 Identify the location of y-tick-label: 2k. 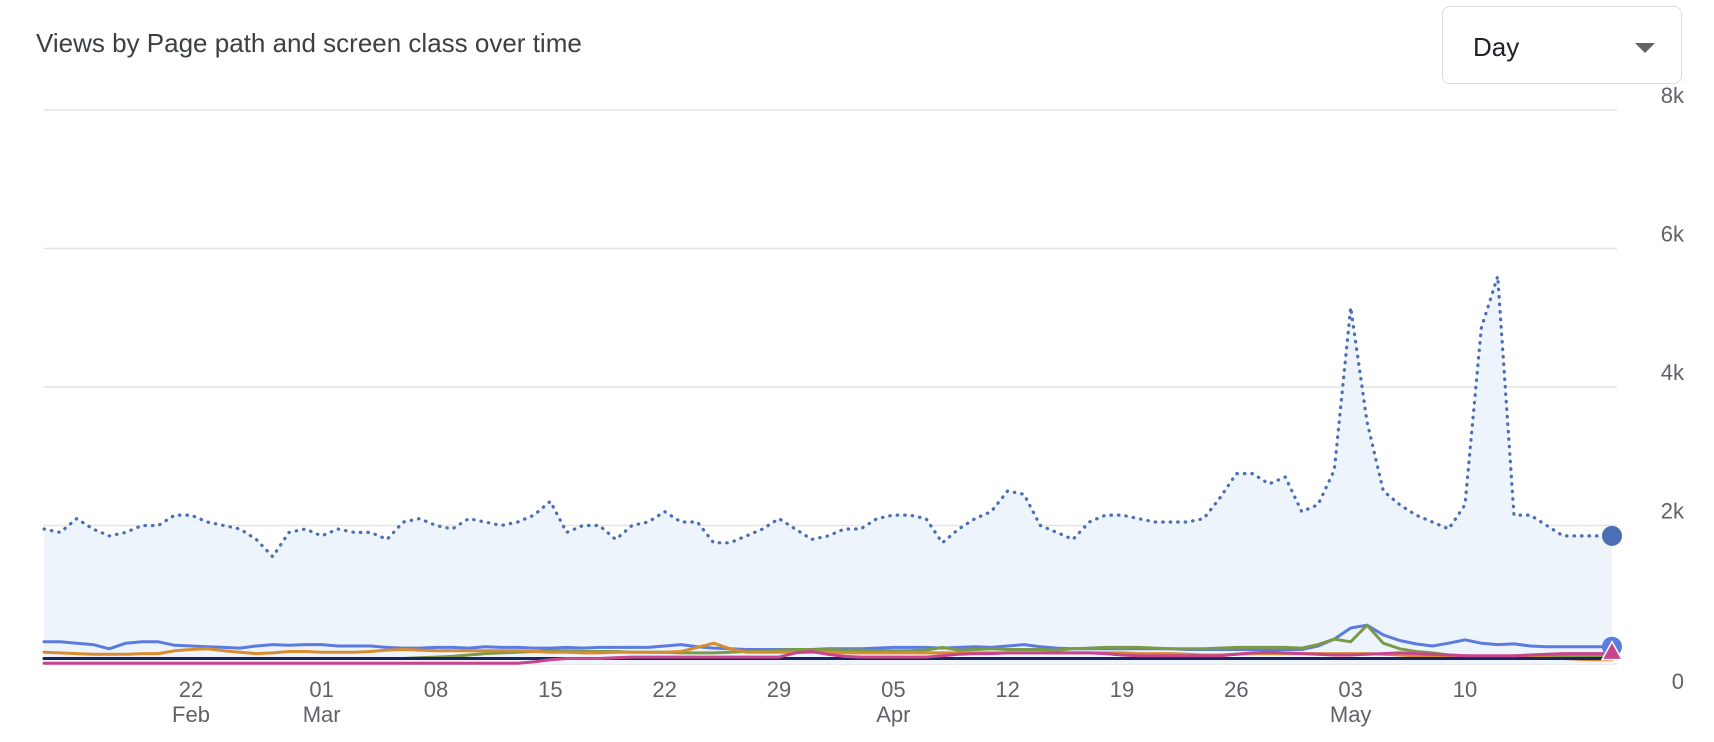
(1673, 511).